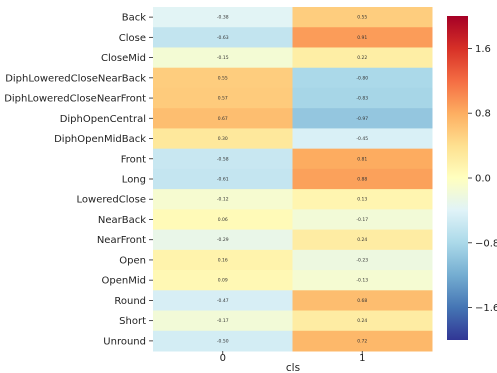 This screenshot has width=497, height=373. Describe the element at coordinates (121, 240) in the screenshot. I see `y-tick-label: NearFront` at that location.